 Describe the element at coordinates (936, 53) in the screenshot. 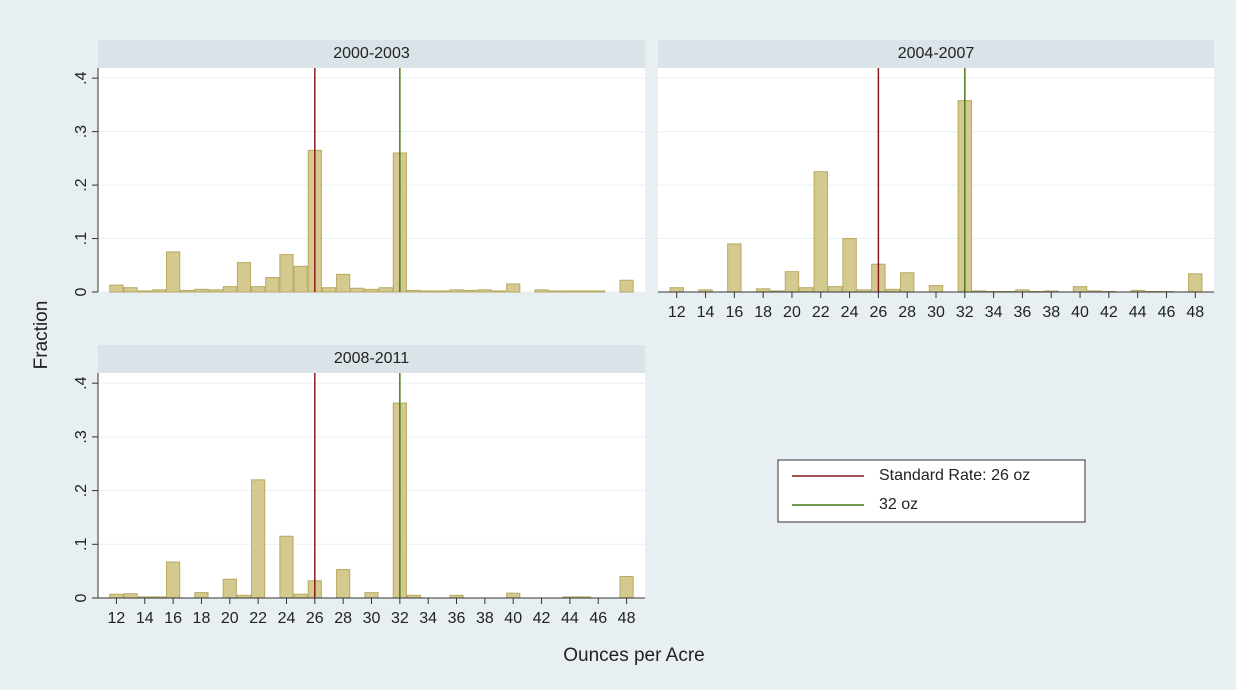

I see `panel-title: 2004-2007` at that location.